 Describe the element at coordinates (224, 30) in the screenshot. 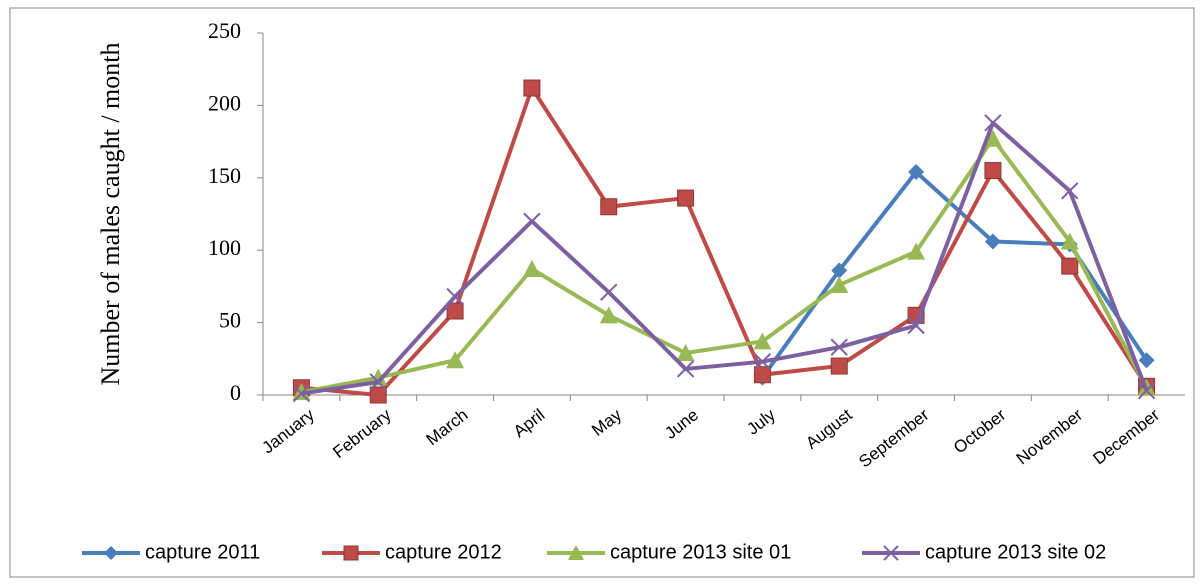

I see `y-tick-label: 250` at that location.